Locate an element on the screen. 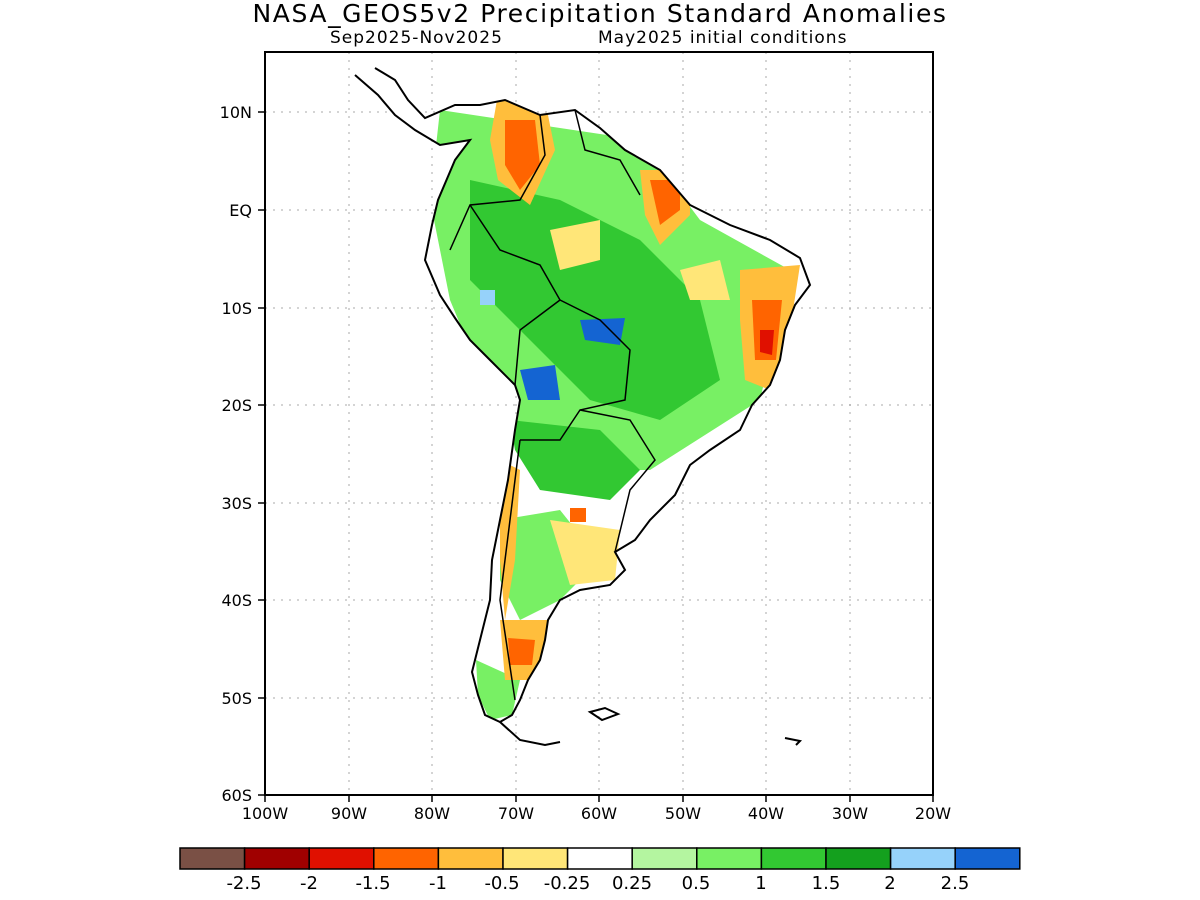 The height and width of the screenshot is (900, 1200). lat-label: 60S is located at coordinates (236, 795).